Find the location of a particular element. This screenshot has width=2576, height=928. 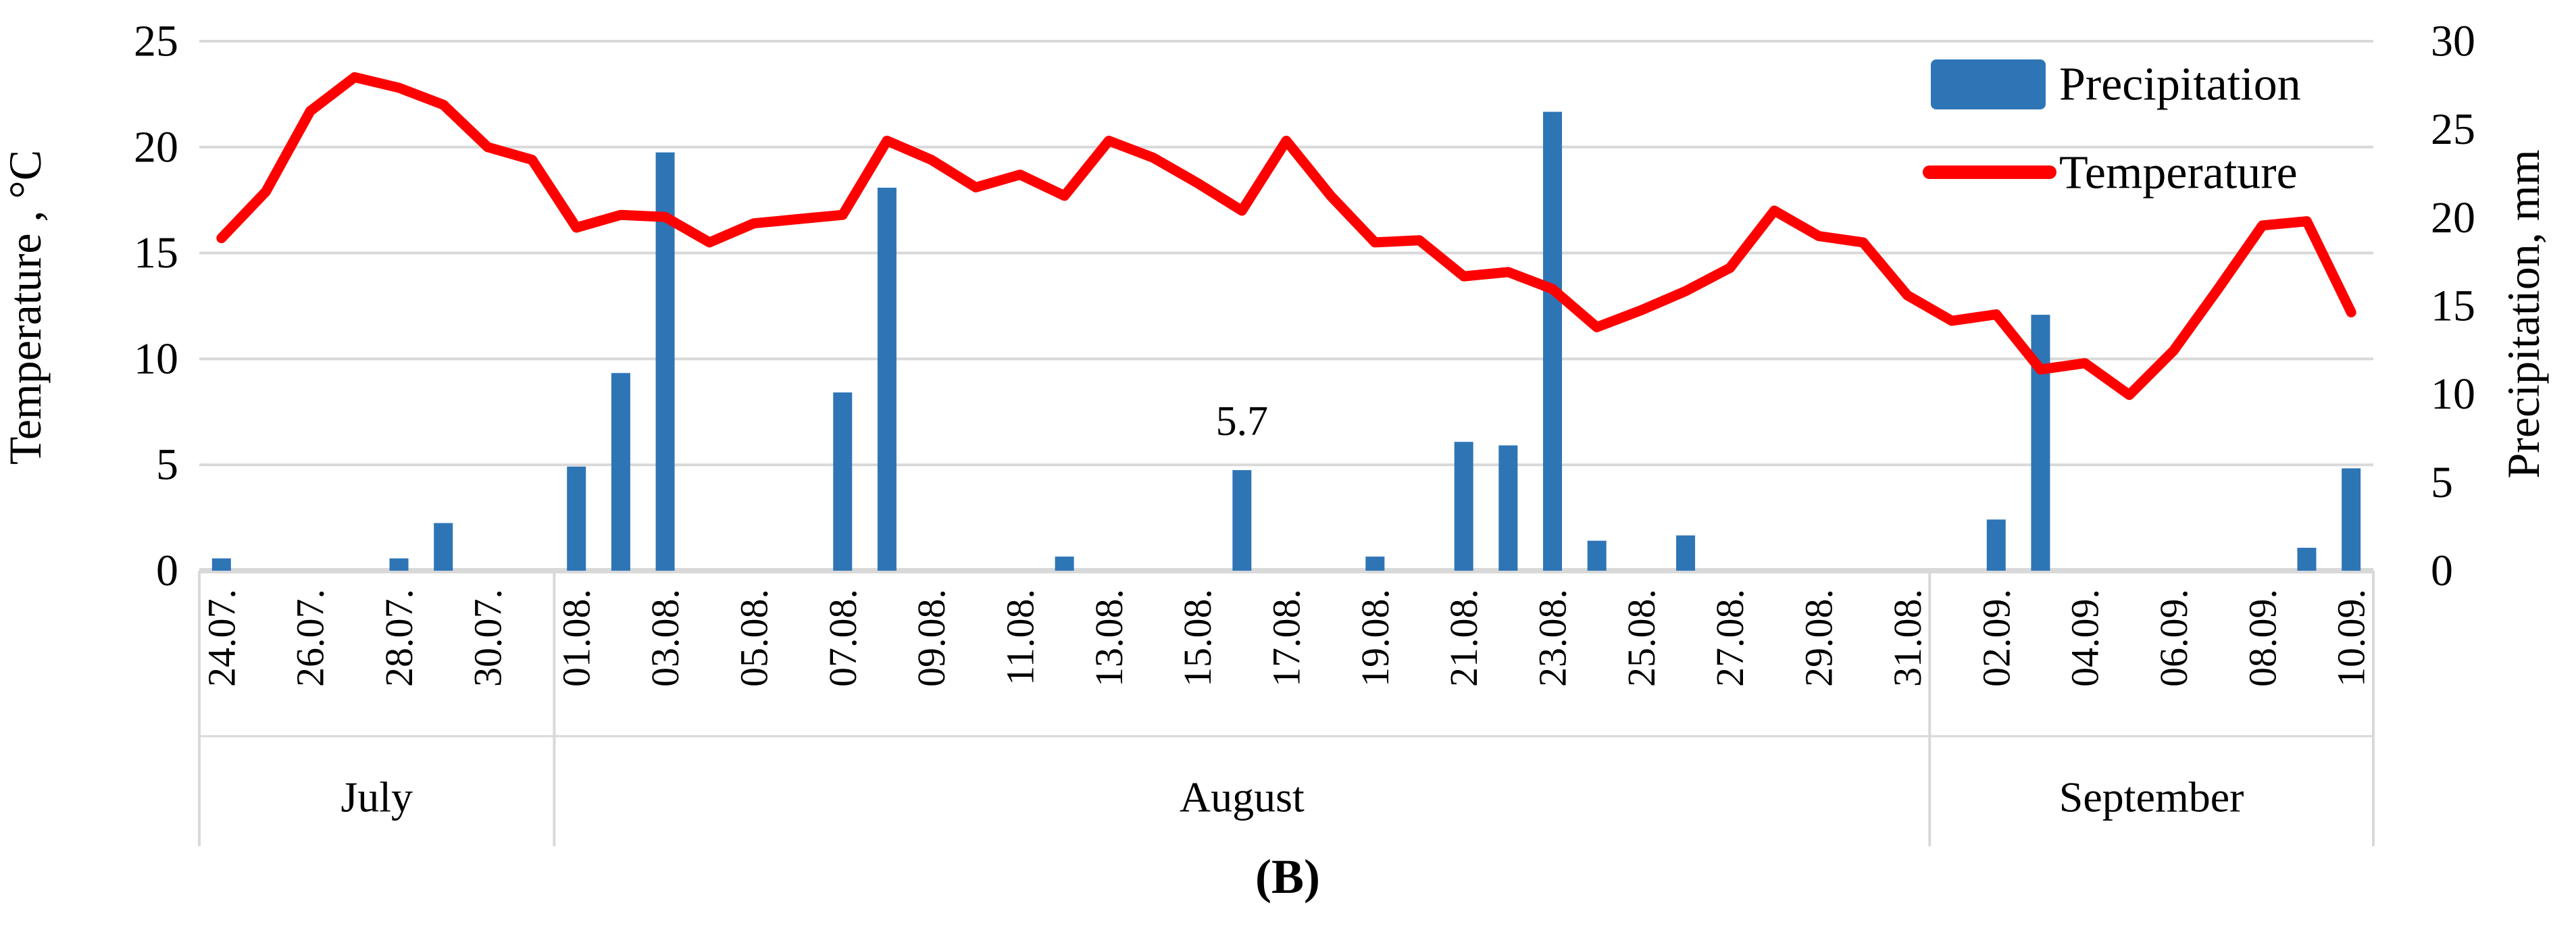

x-axis-date-label: 15.08. is located at coordinates (1197, 638).